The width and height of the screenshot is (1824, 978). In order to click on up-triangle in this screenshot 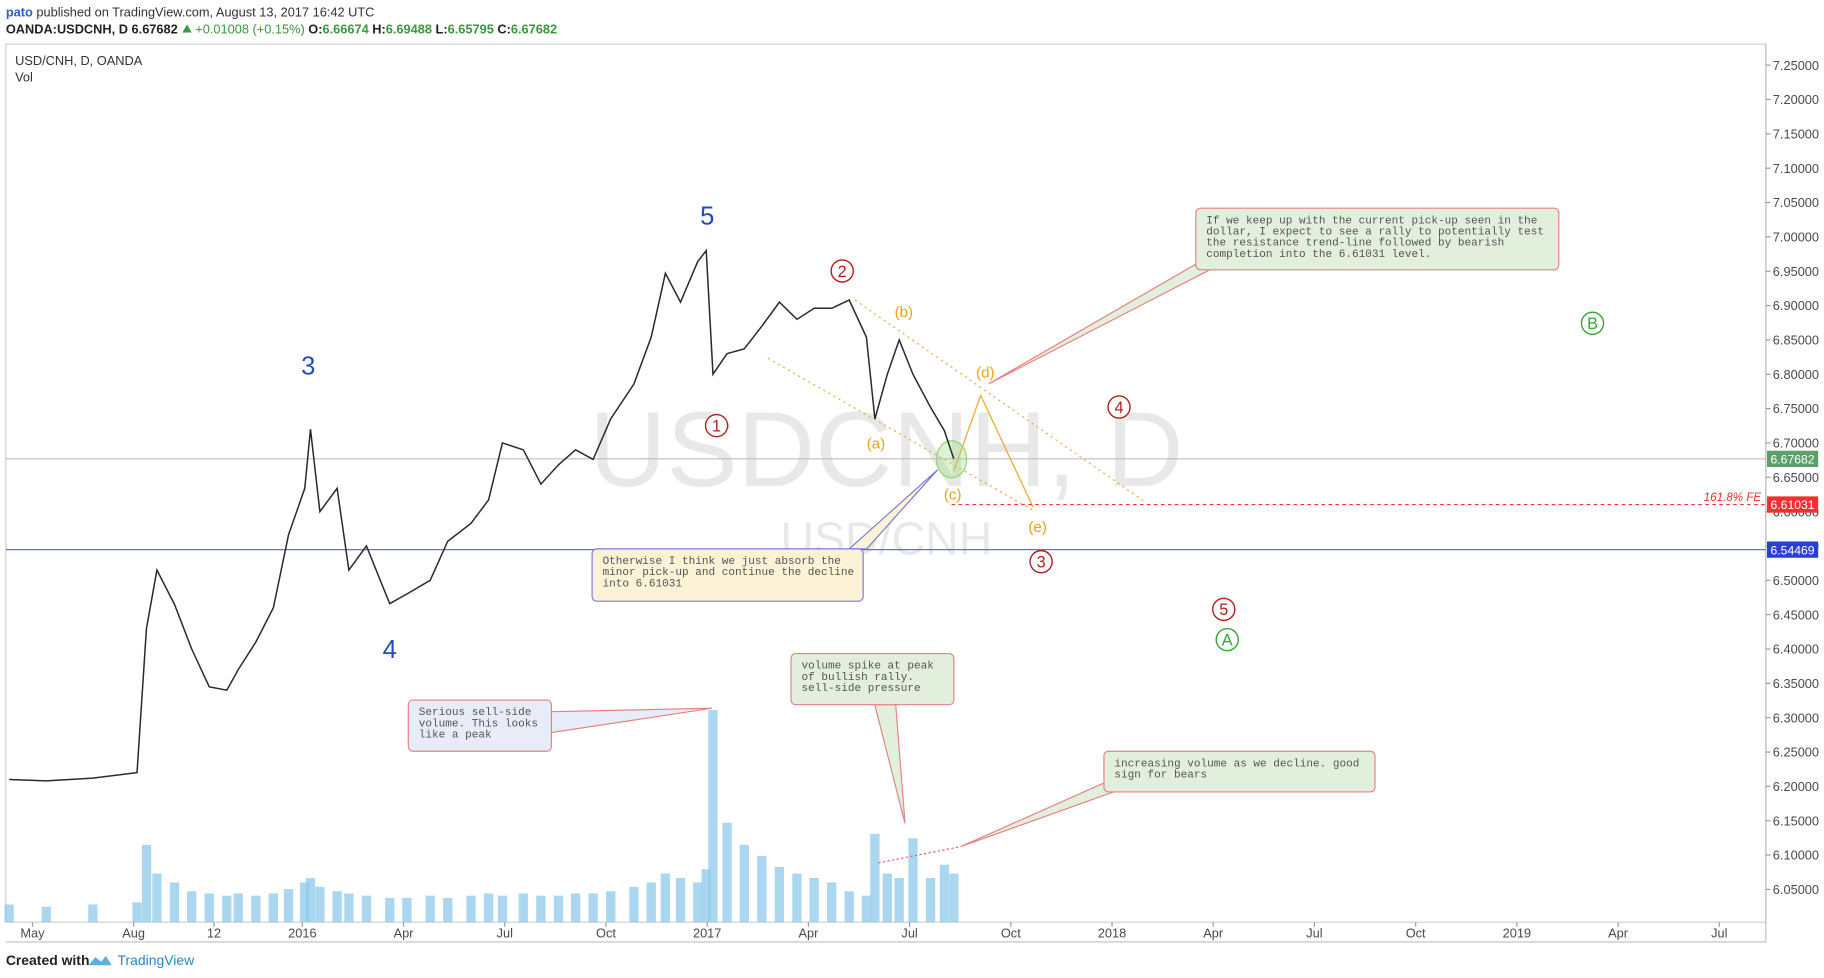, I will do `click(187, 28)`.